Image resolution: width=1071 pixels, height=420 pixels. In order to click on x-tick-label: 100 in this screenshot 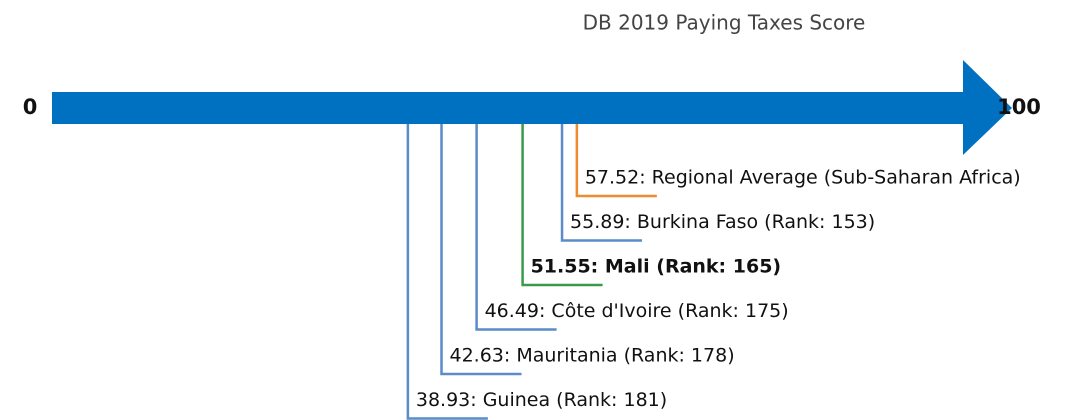, I will do `click(1019, 107)`.